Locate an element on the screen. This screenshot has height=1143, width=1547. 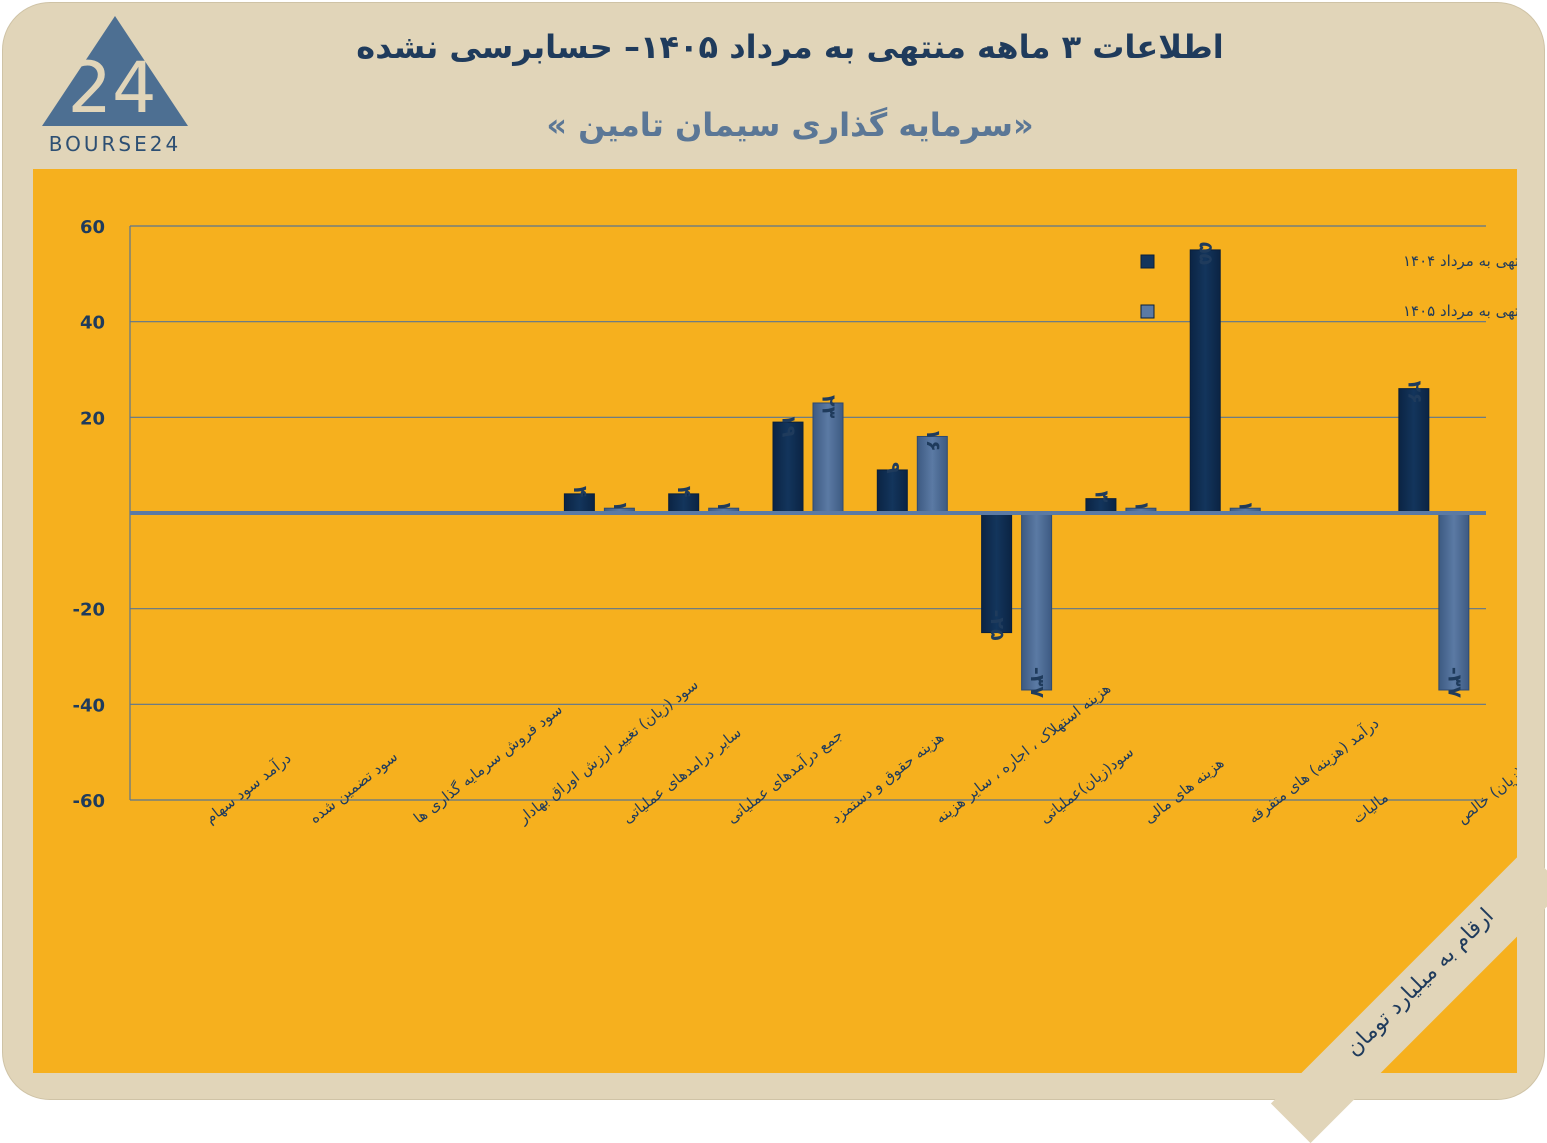
y-tick-label: 20 is located at coordinates (92, 418).